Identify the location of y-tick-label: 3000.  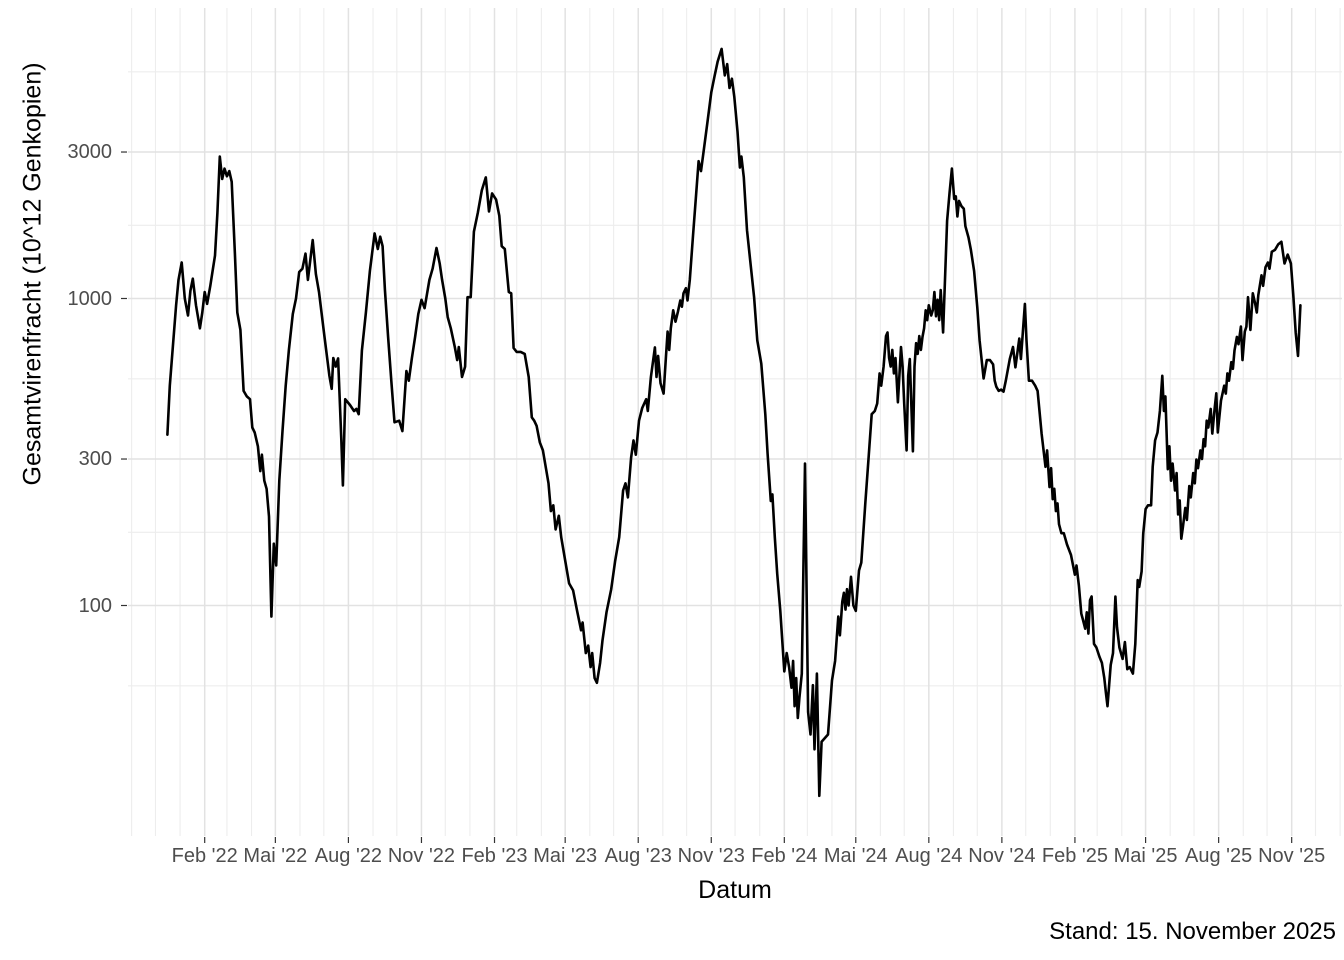
(90, 152).